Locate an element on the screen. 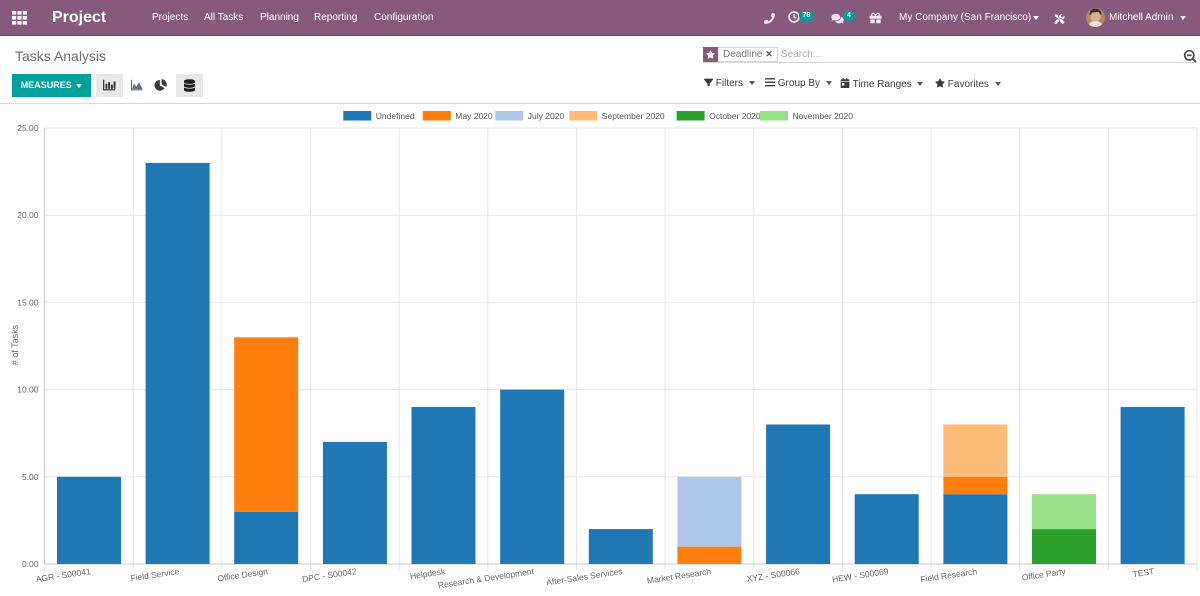 The image size is (1200, 596). svg-text: 25.00 is located at coordinates (28, 128).